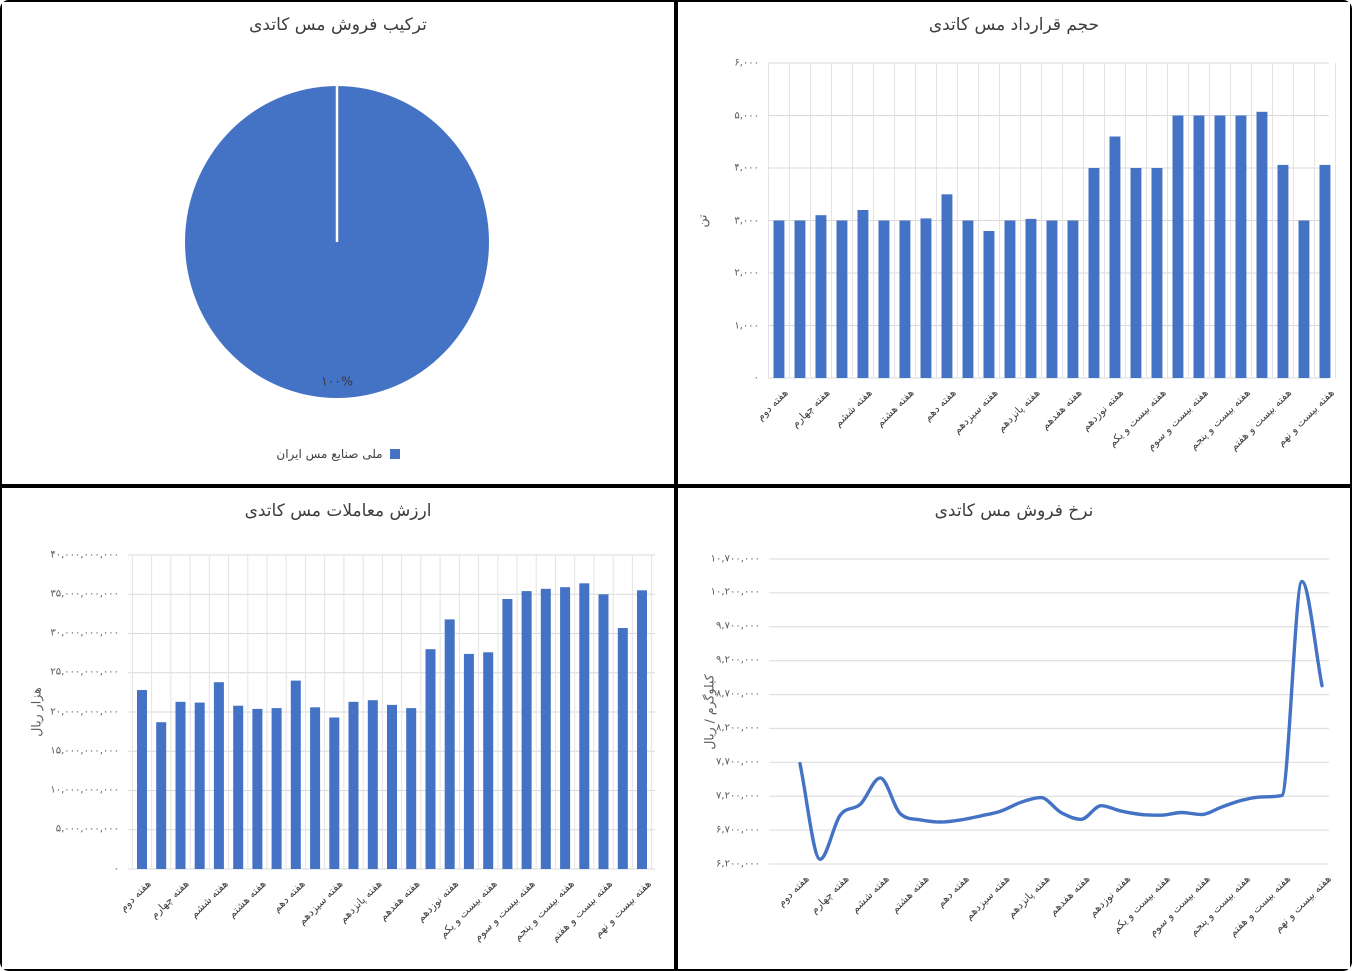 The image size is (1352, 971). Describe the element at coordinates (1049, 711) in the screenshot. I see `sale-rate-plot` at that location.